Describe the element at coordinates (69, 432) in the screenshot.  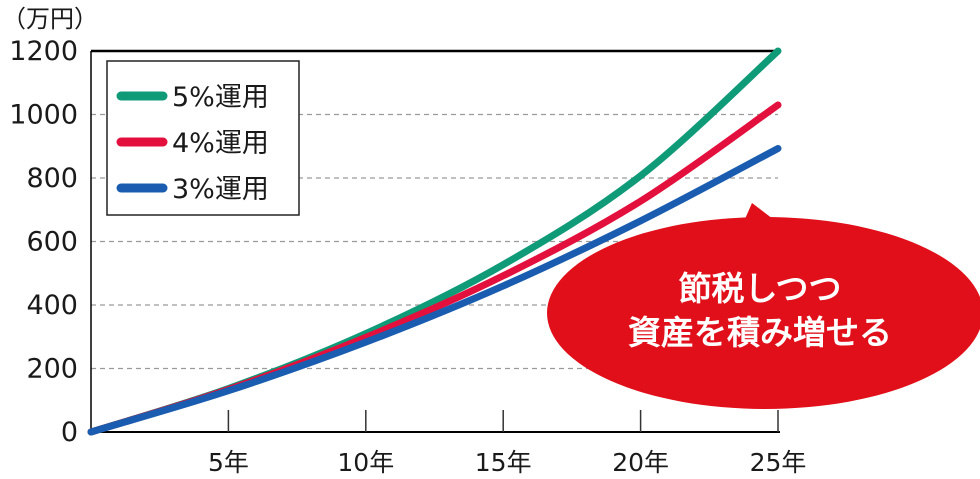
I see `y-tick-label: 0` at that location.